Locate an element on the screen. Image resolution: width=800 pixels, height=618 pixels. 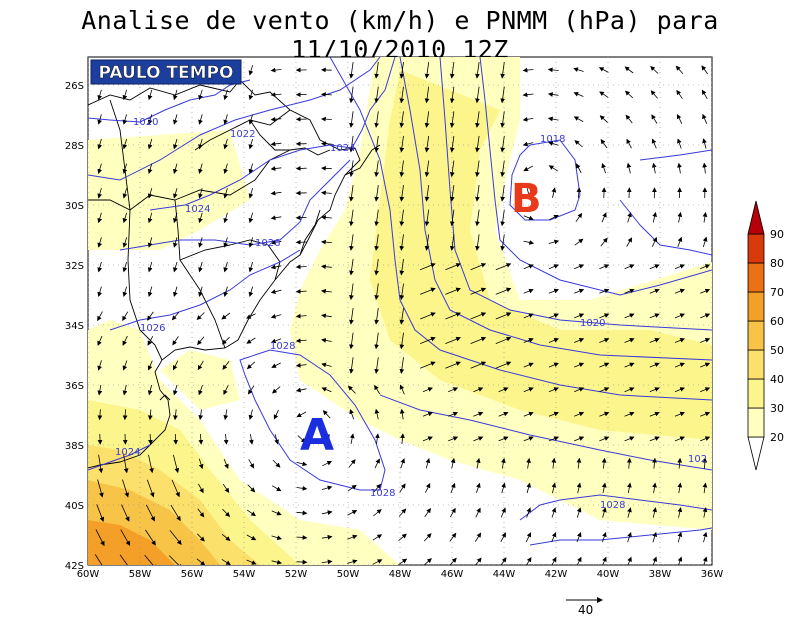
isobar-label: 1020 is located at coordinates (592, 323).